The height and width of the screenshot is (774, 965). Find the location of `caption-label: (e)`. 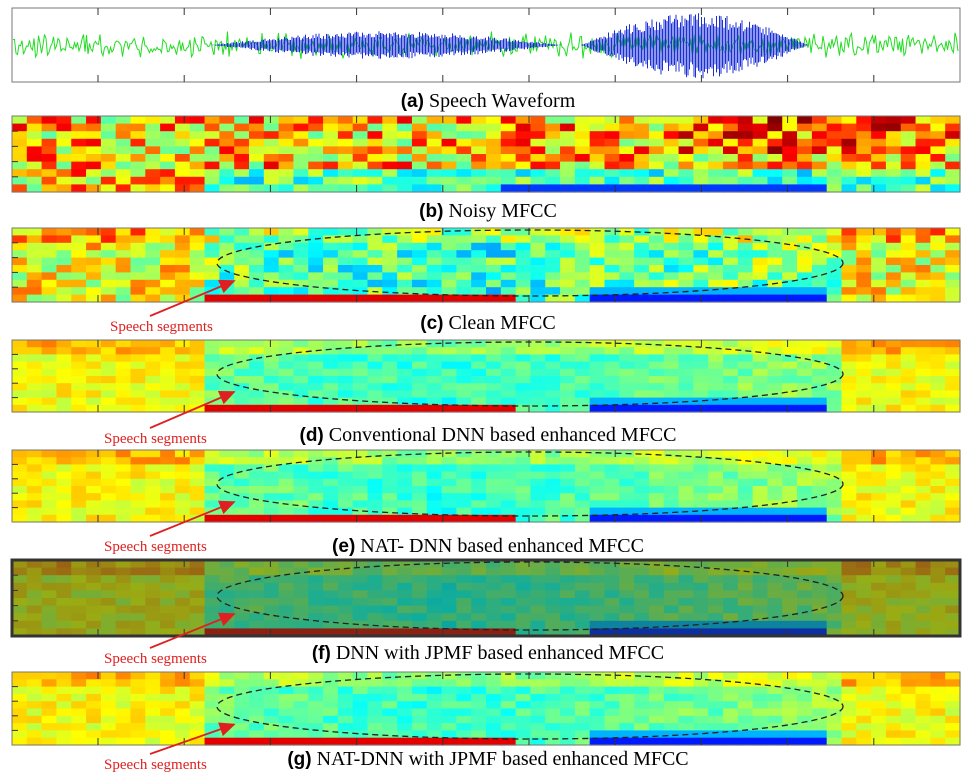

caption-label: (e) is located at coordinates (343, 546).